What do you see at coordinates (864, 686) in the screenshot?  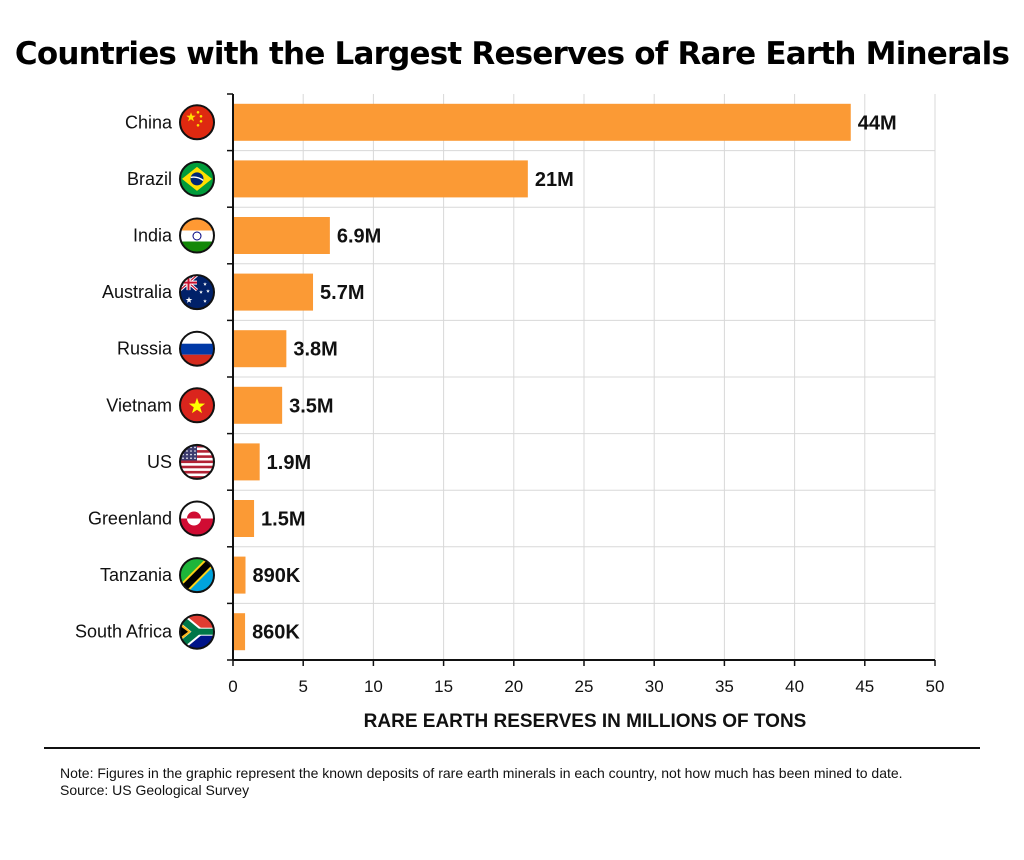 I see `x-tick-label: 45` at bounding box center [864, 686].